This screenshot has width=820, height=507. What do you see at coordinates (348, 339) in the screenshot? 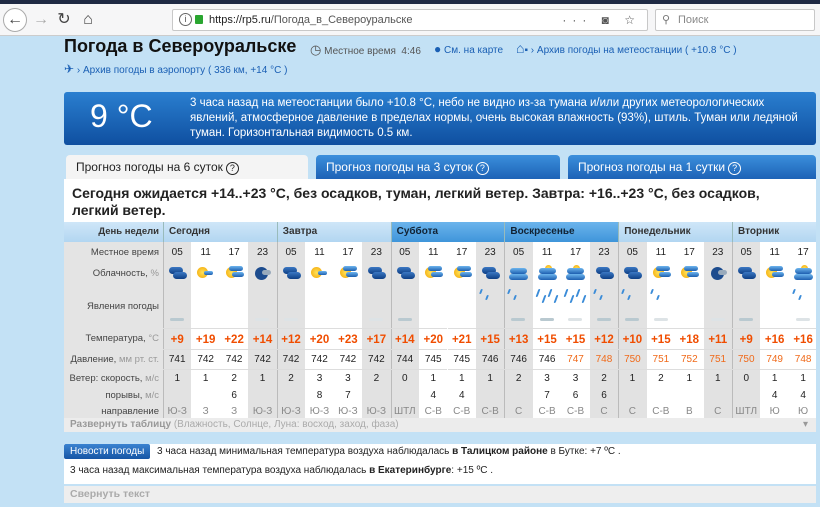
I see `temperature-cell: +23` at bounding box center [348, 339].